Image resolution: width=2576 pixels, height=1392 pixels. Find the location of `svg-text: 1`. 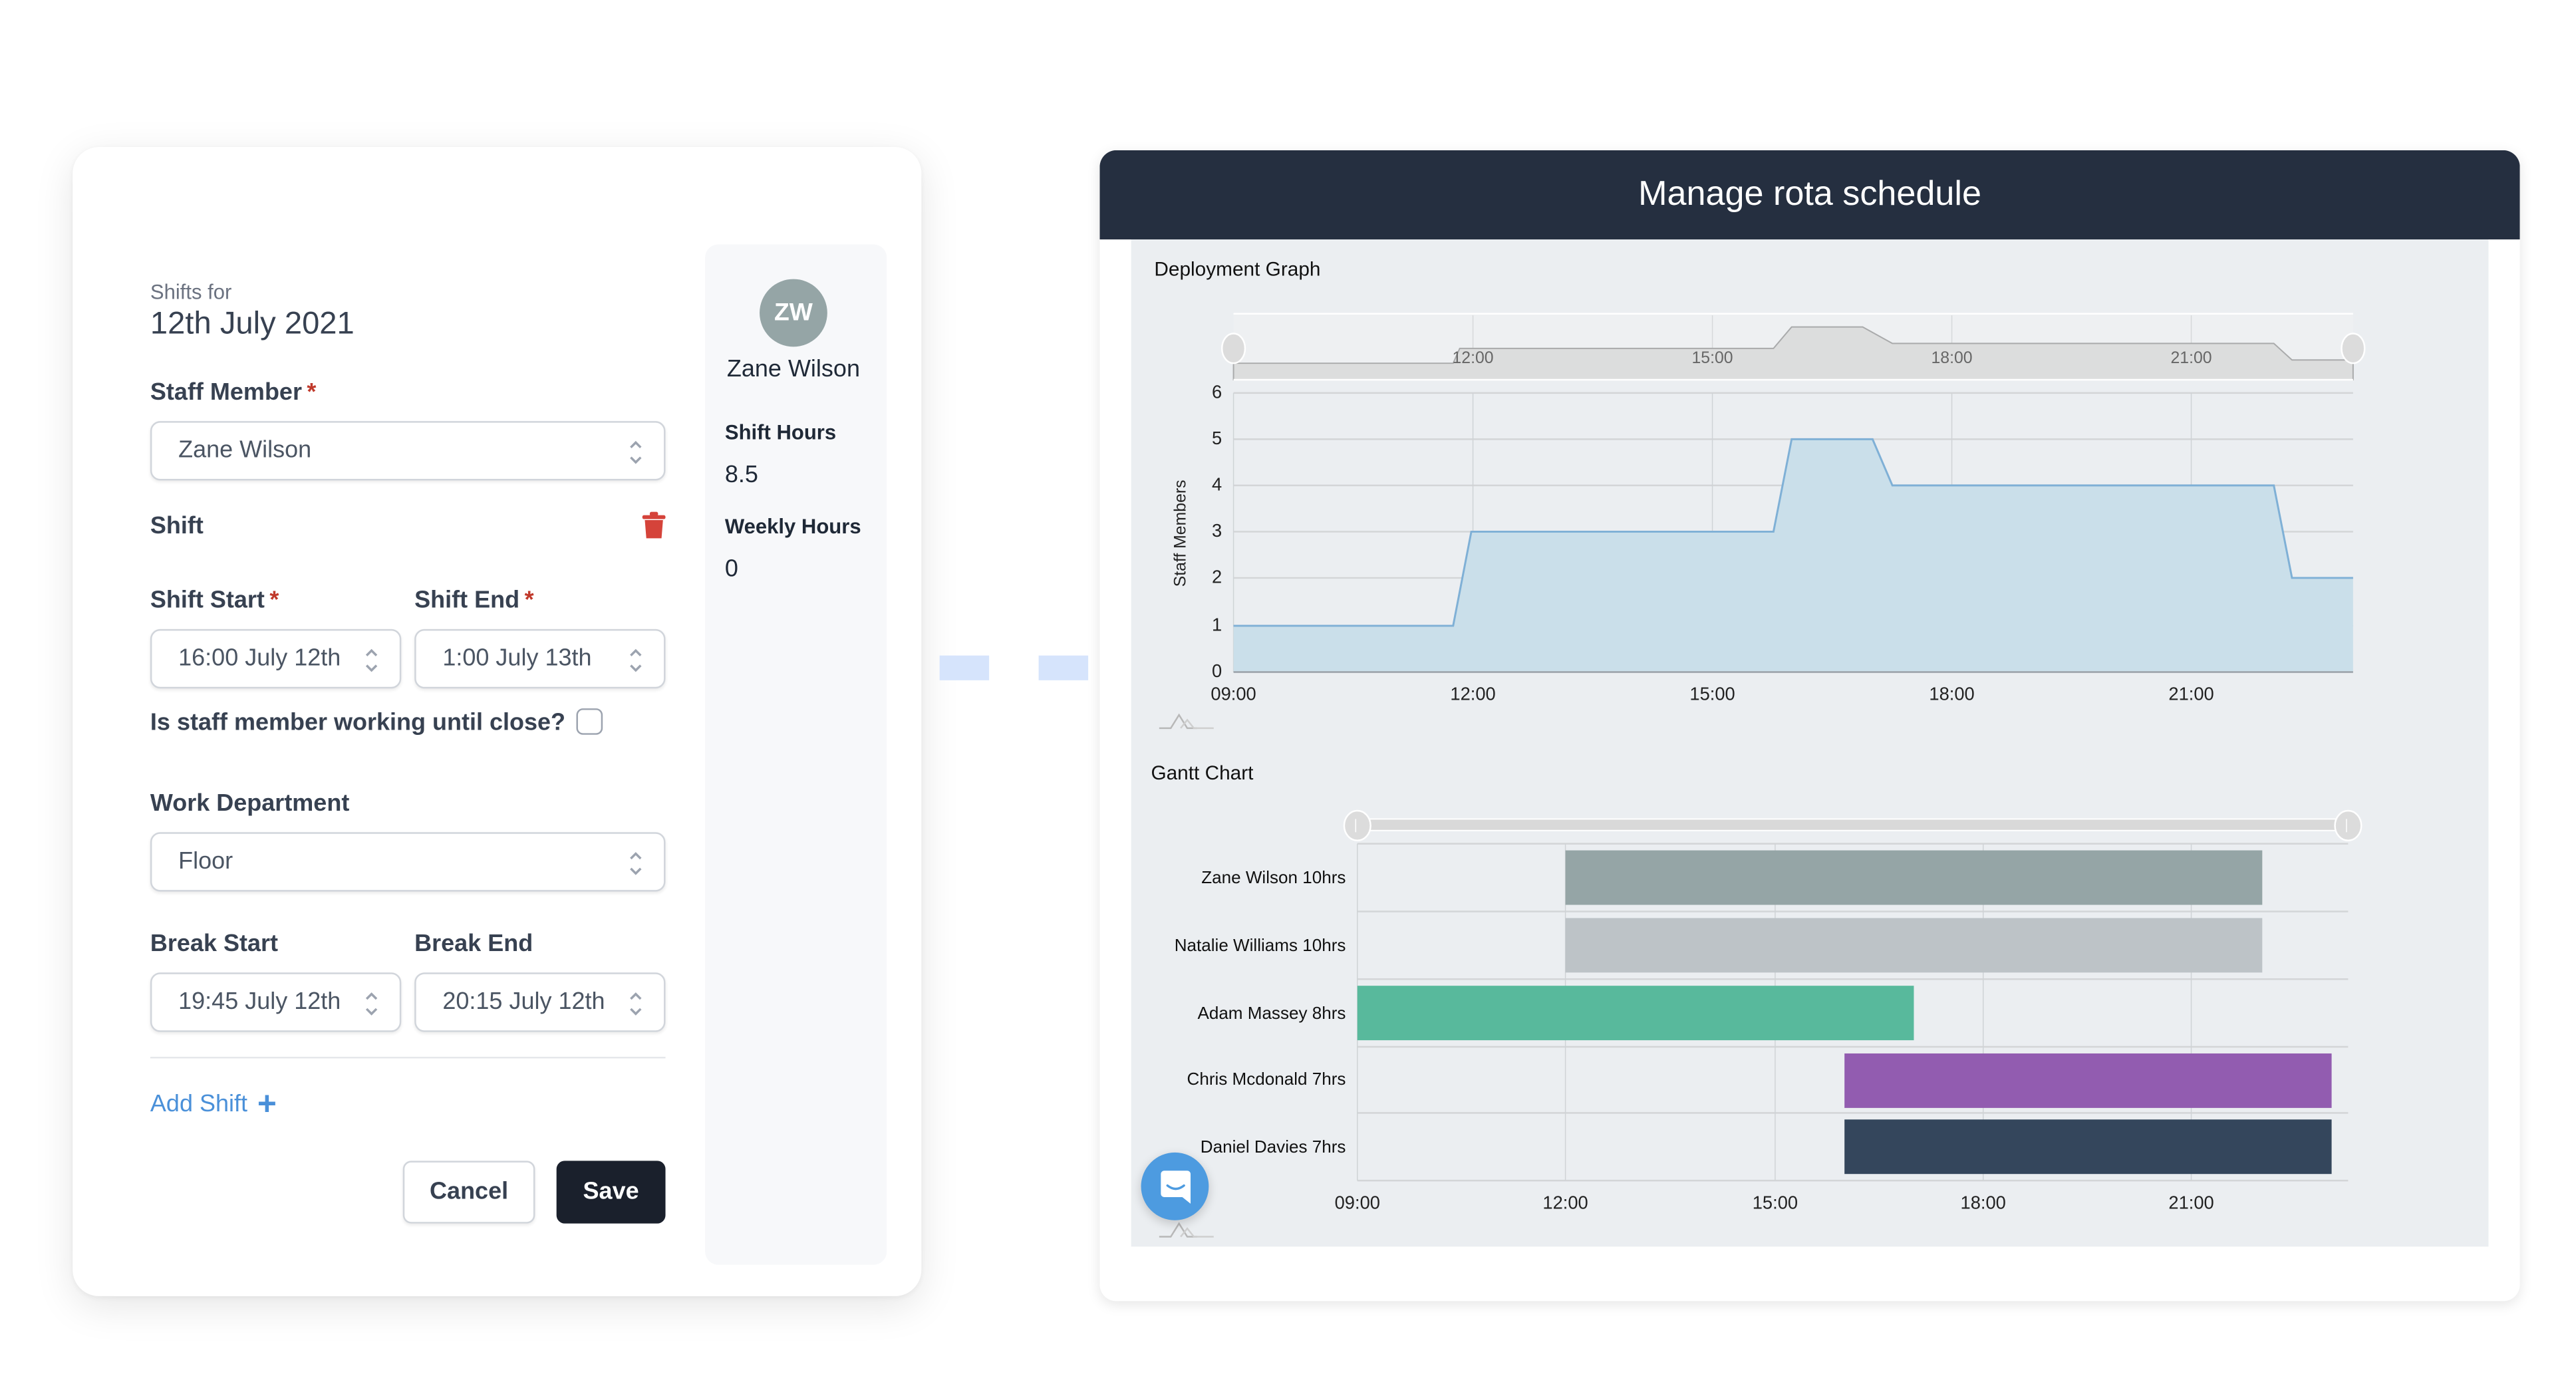

svg-text: 1 is located at coordinates (1217, 624).